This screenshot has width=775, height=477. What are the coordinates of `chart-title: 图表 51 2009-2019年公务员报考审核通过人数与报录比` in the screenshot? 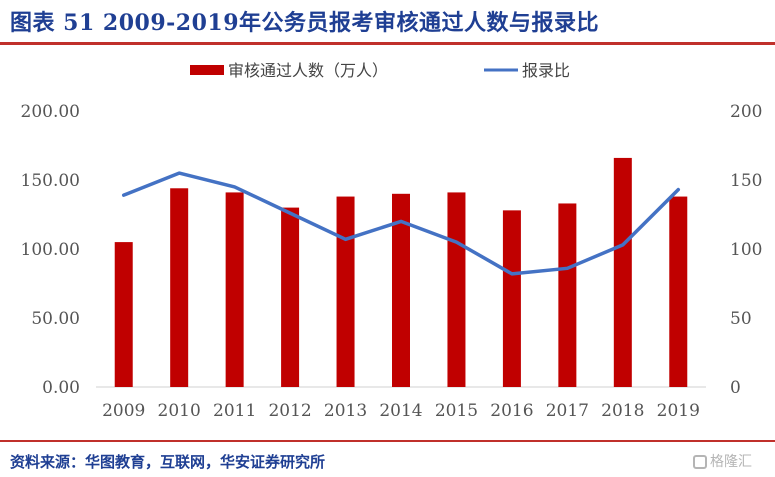 It's located at (305, 23).